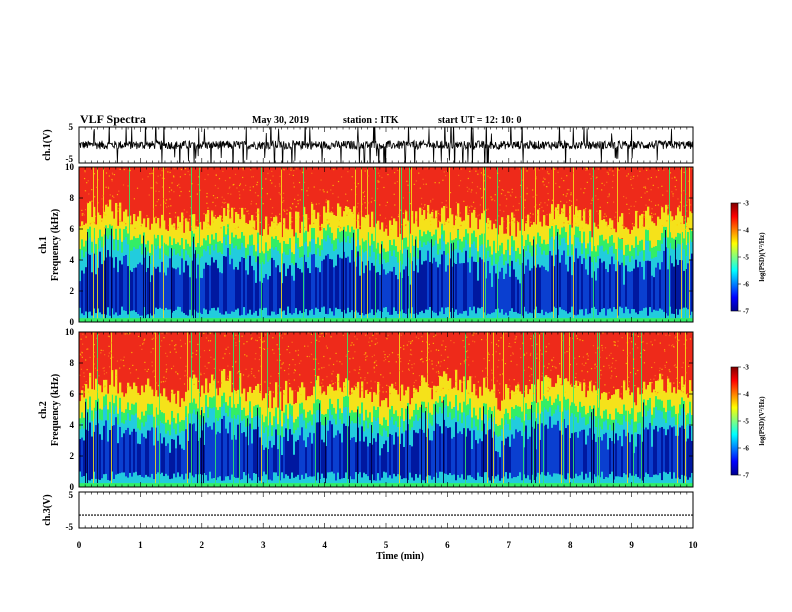 The width and height of the screenshot is (792, 612). Describe the element at coordinates (734, 421) in the screenshot. I see `ch2-colorbar-scale` at that location.